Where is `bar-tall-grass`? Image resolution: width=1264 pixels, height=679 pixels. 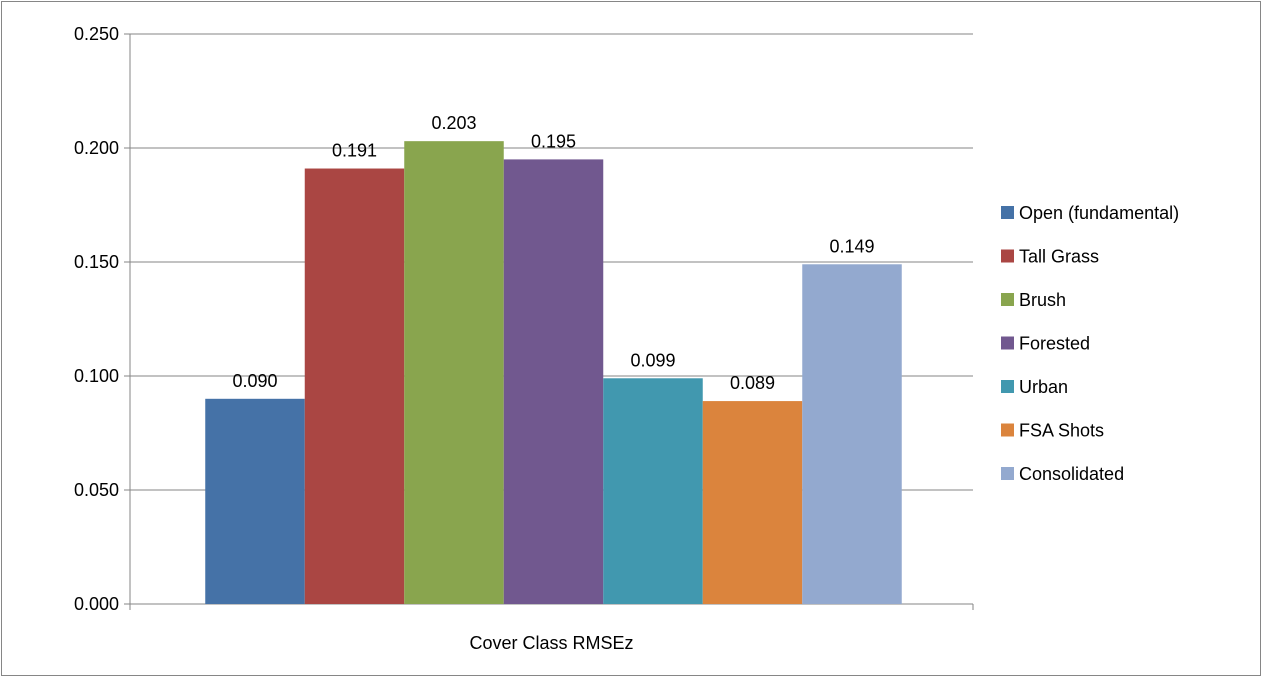 bar-tall-grass is located at coordinates (354, 386).